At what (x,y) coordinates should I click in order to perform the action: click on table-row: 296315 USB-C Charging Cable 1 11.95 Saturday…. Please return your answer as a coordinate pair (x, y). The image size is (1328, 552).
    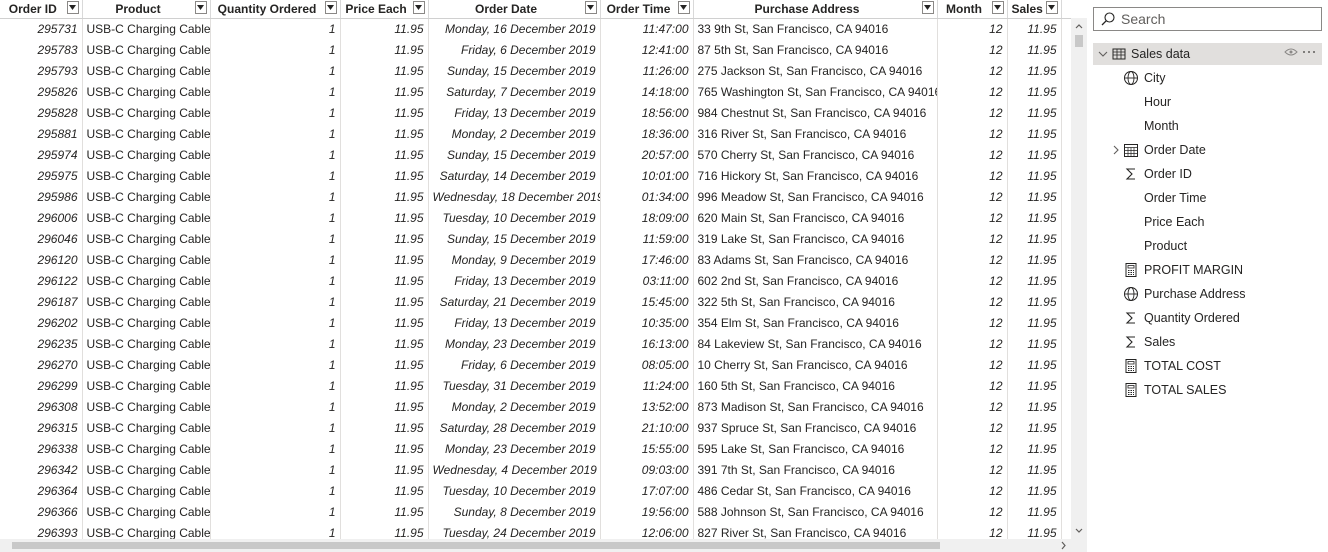
    Looking at the image, I should click on (535, 427).